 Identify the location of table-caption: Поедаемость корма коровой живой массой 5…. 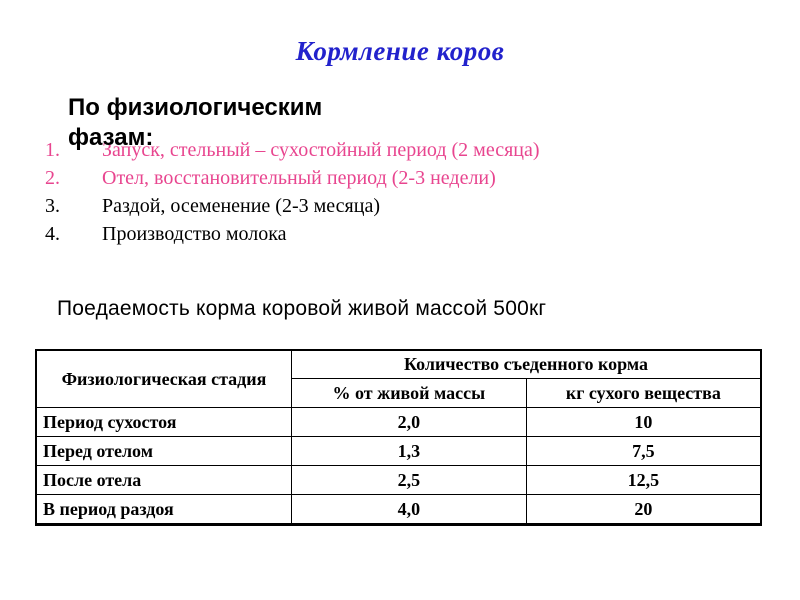
(302, 308).